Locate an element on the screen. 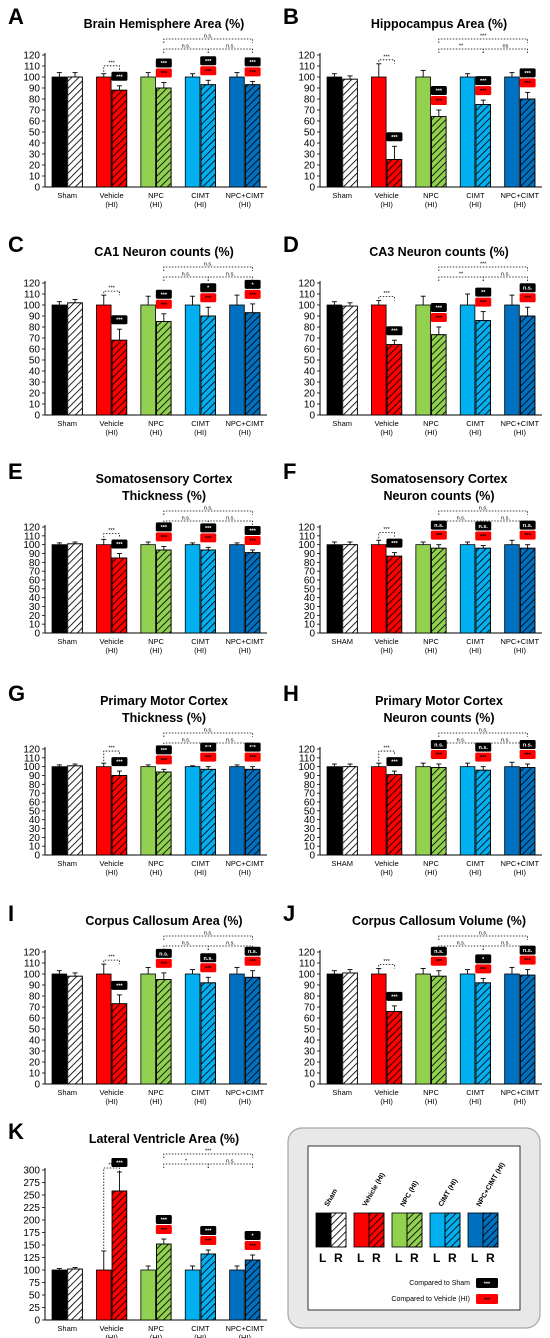 This screenshot has width=550, height=1338. x-tick-label: NPC+CIMT is located at coordinates (520, 195).